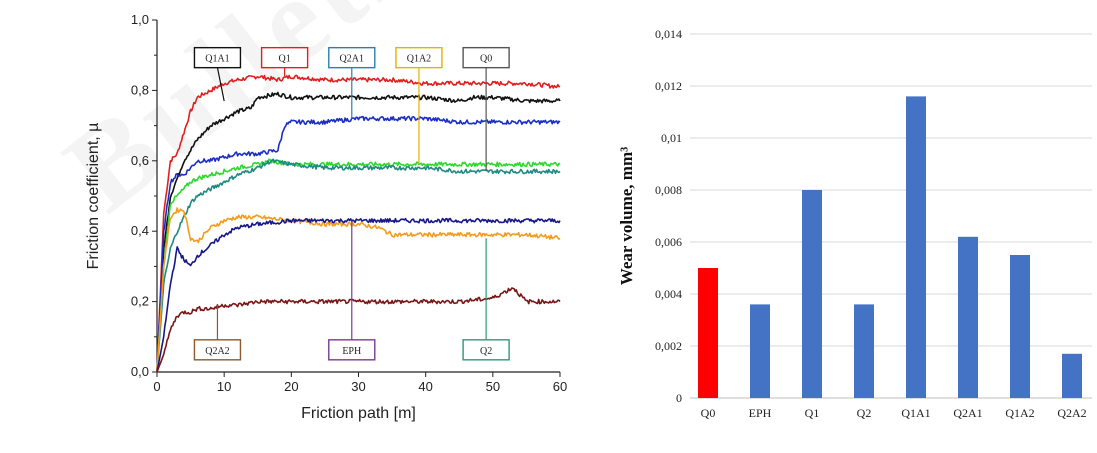 This screenshot has width=1097, height=453. What do you see at coordinates (668, 242) in the screenshot?
I see `y-tick-label: 0,006` at bounding box center [668, 242].